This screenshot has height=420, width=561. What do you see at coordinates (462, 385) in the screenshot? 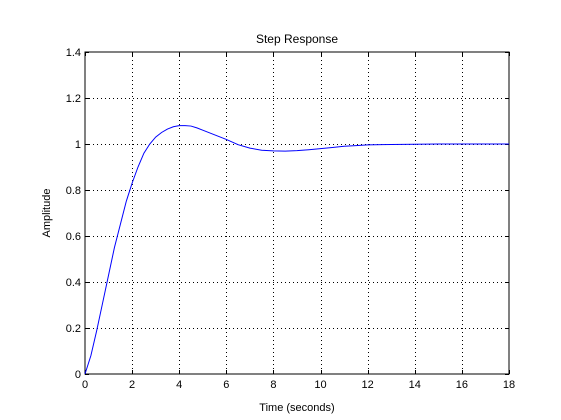
I see `x-tick-label: 16` at bounding box center [462, 385].